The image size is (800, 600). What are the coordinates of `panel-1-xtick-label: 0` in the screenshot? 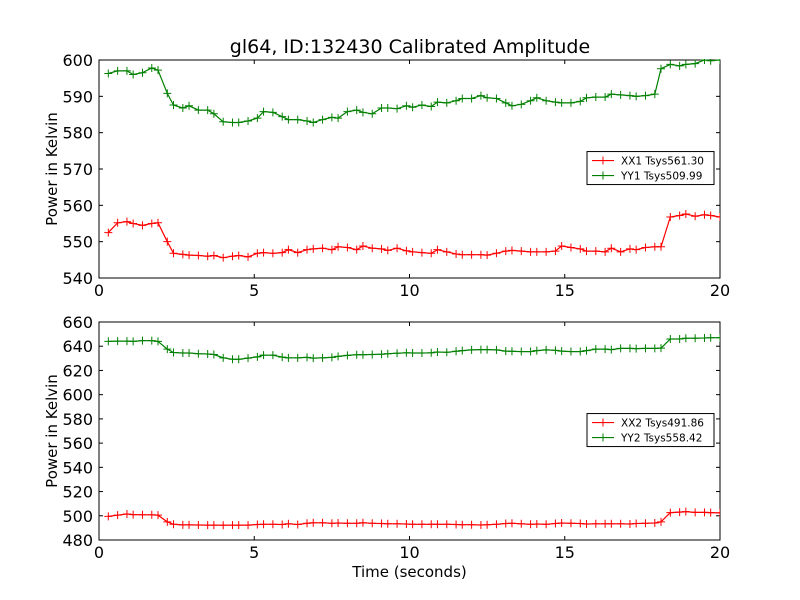 It's located at (99, 290).